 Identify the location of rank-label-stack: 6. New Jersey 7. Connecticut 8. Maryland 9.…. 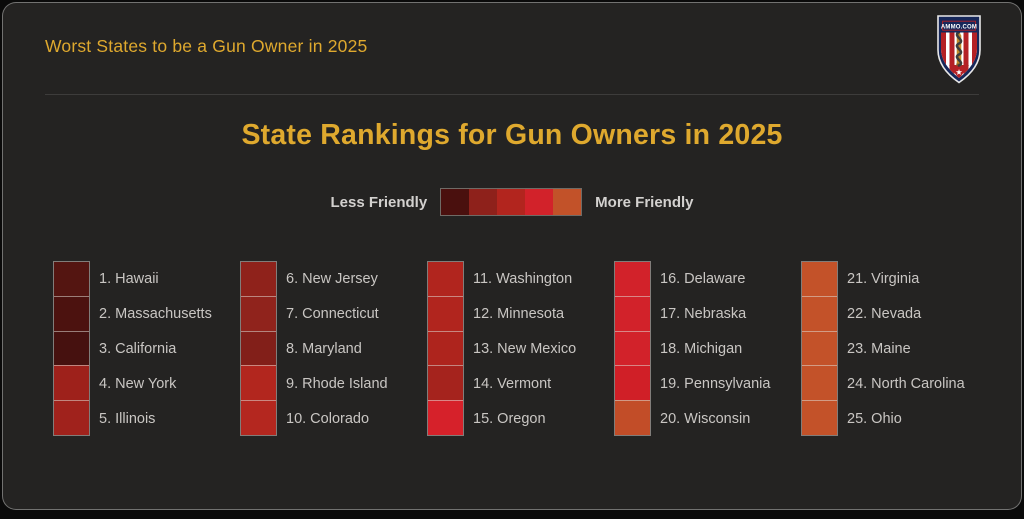
(337, 348).